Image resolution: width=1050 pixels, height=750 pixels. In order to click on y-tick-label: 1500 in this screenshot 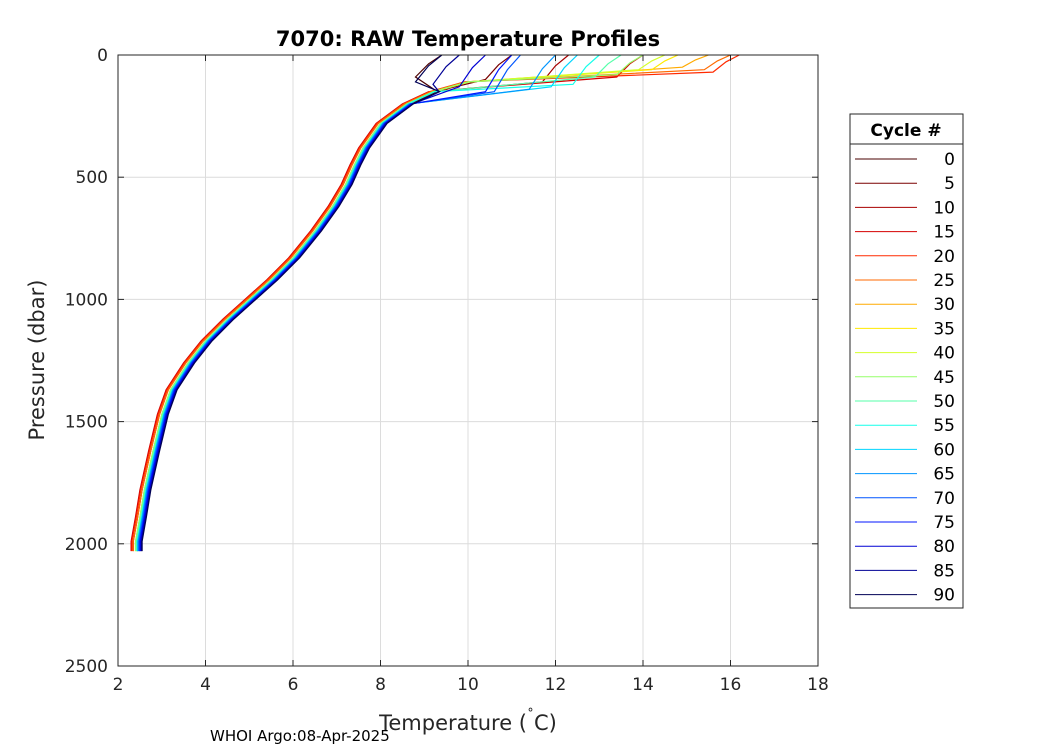, I will do `click(86, 423)`.